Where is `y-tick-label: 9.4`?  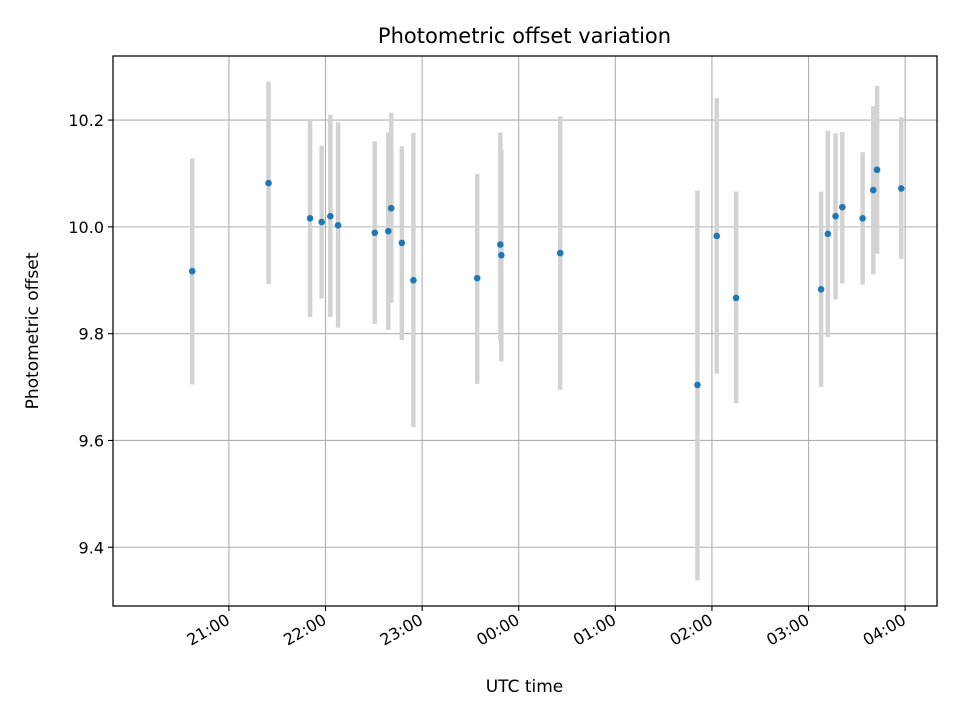
y-tick-label: 9.4 is located at coordinates (91, 547).